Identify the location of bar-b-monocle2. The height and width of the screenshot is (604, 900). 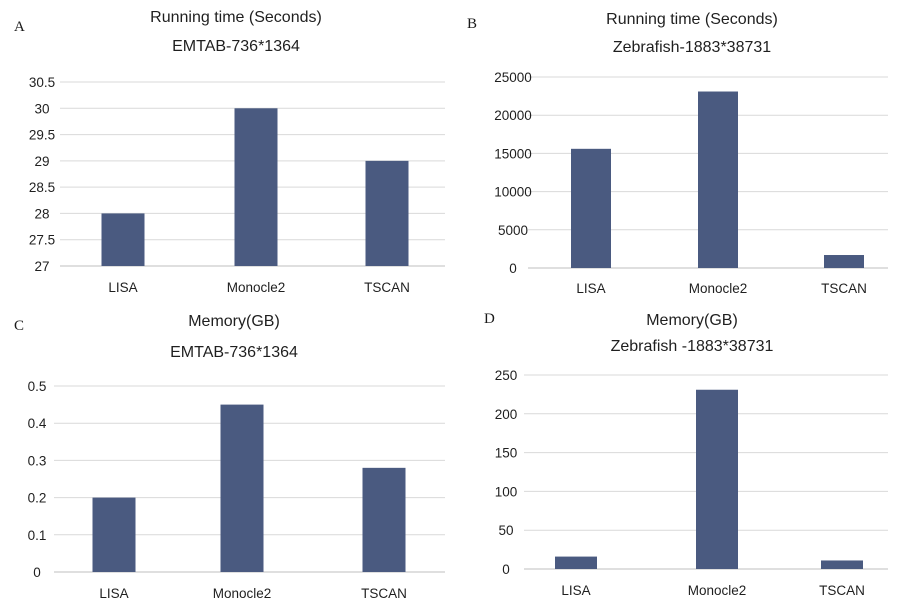
(718, 180).